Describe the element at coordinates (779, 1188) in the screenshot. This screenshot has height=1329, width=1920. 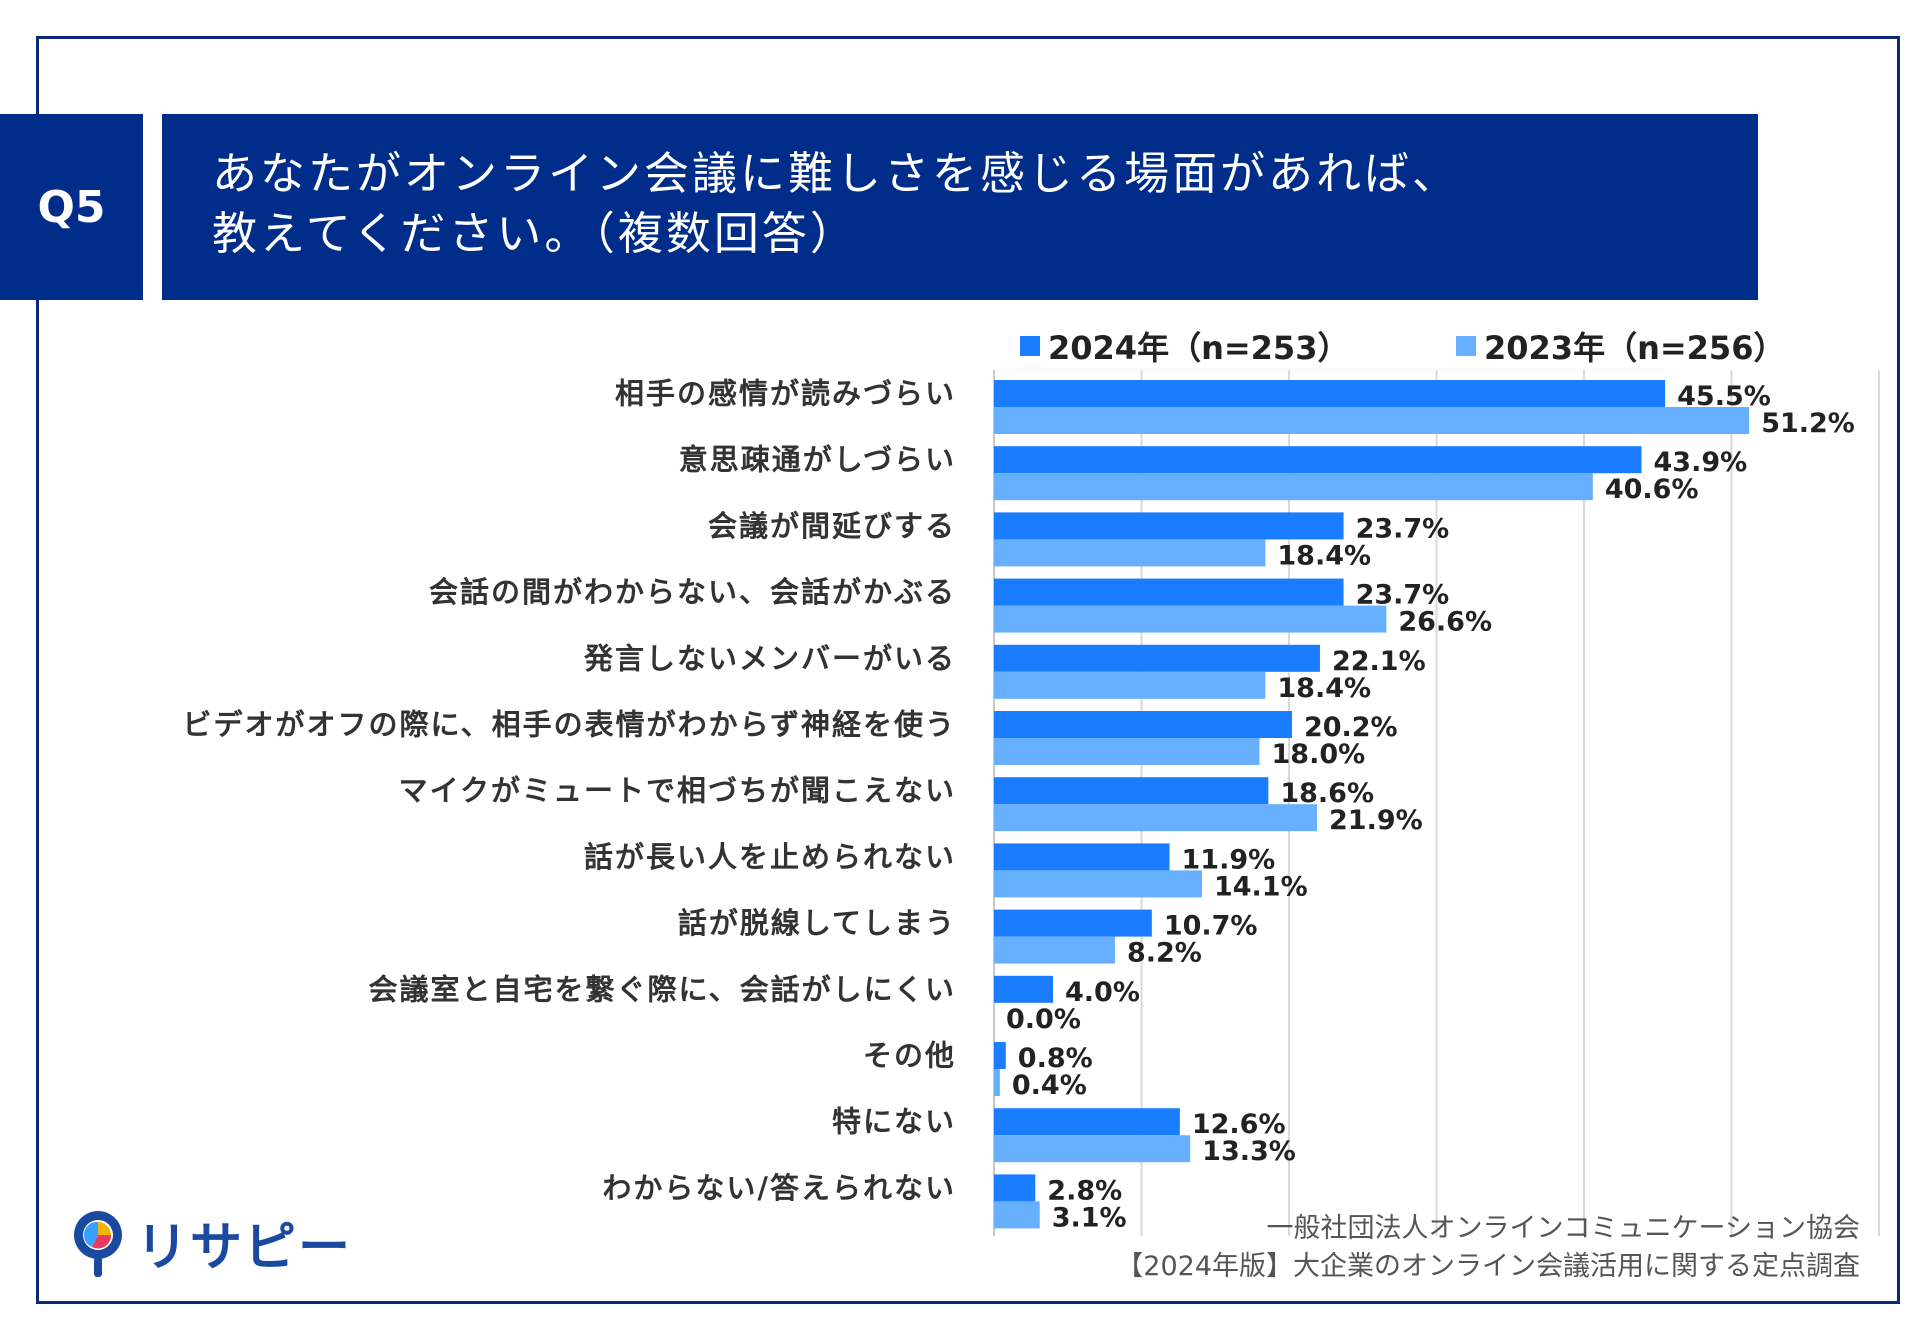
I see `category-label: わからない/答えられない` at that location.